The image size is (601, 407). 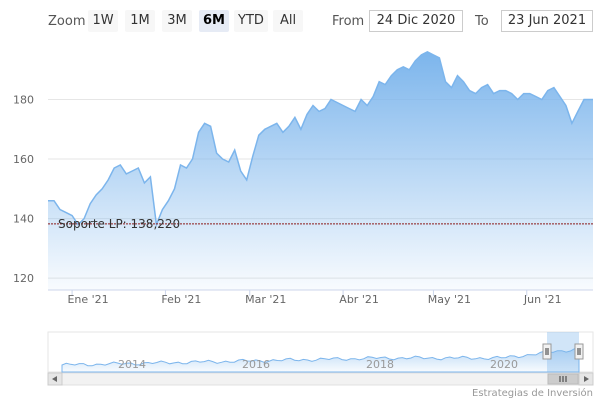 What do you see at coordinates (504, 364) in the screenshot?
I see `navigator-year-label: 2020` at bounding box center [504, 364].